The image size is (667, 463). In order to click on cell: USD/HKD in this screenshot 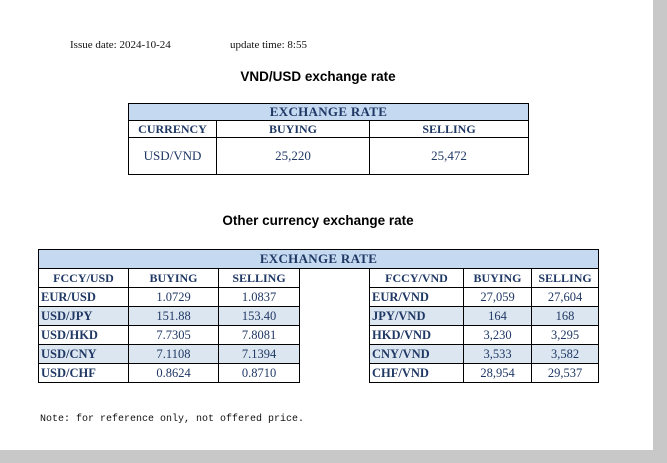, I will do `click(83, 335)`.